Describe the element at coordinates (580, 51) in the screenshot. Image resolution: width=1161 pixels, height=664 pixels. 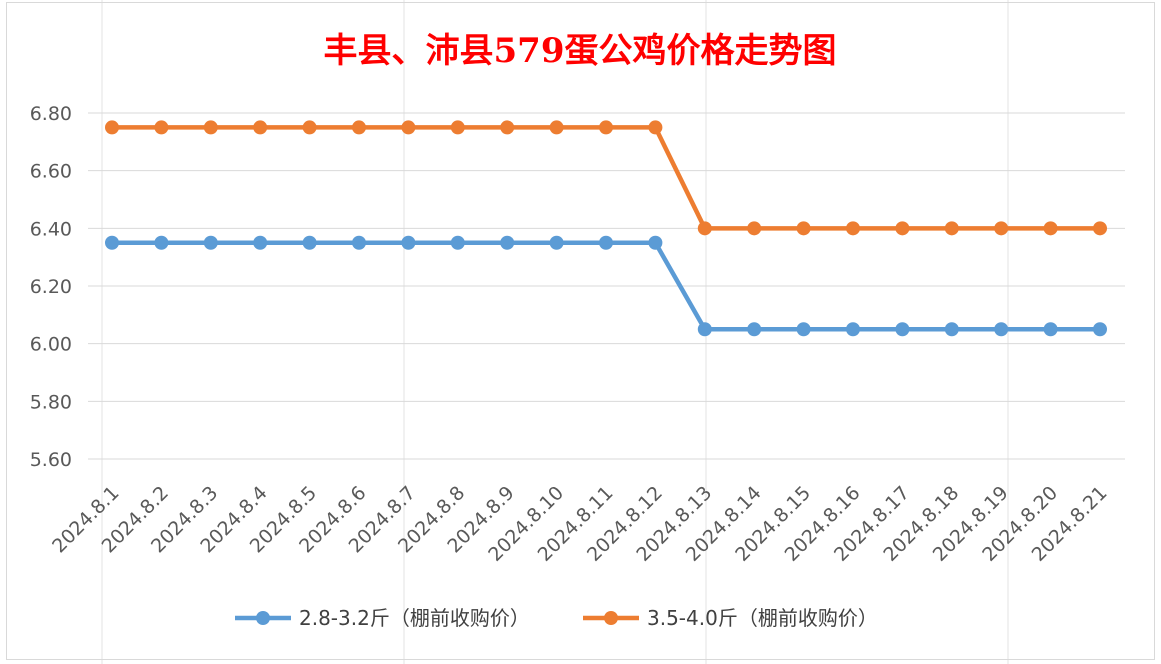
I see `chart-title: 丰县、沛县579蛋公鸡价格走势图` at that location.